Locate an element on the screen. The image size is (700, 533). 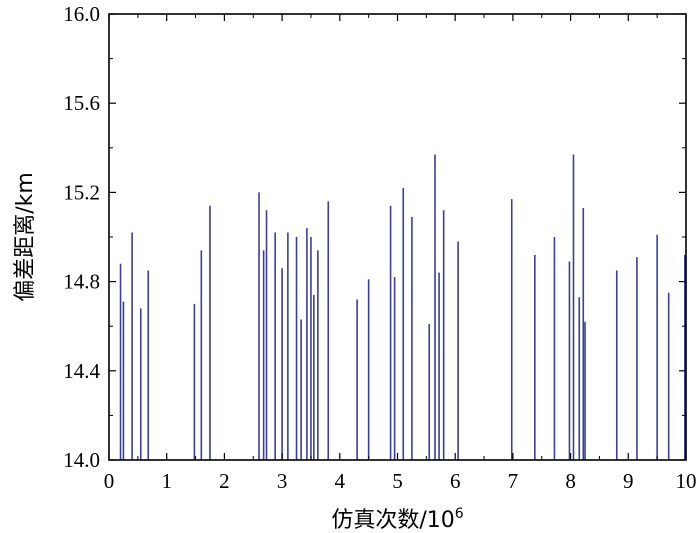
y-tick-labels: 14.0 14.4 14.8 15.2 15.6 16.0 is located at coordinates (81, 237).